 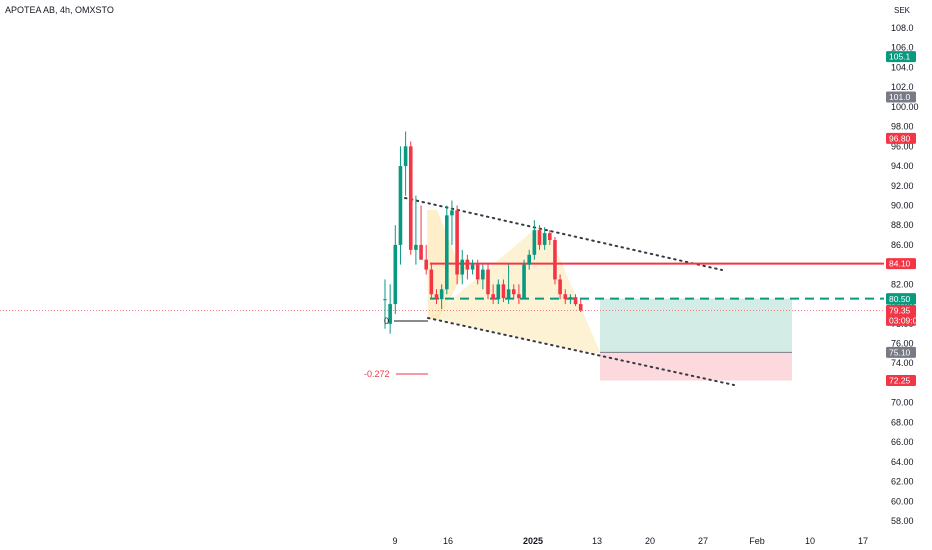 I want to click on y-axis-tick-label: 66.00, so click(x=902, y=442).